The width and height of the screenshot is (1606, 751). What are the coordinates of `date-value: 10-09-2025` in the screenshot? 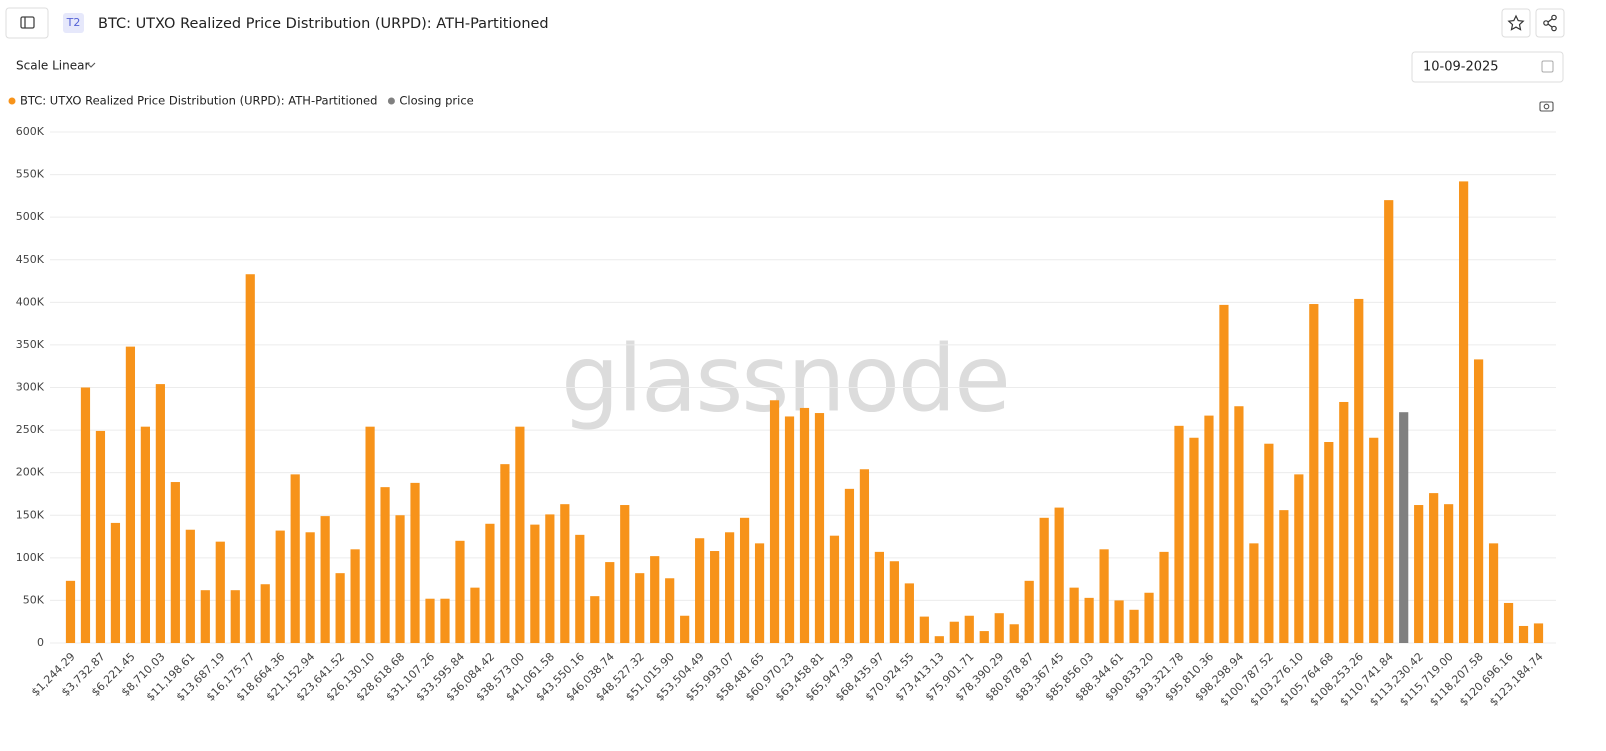 It's located at (1461, 67).